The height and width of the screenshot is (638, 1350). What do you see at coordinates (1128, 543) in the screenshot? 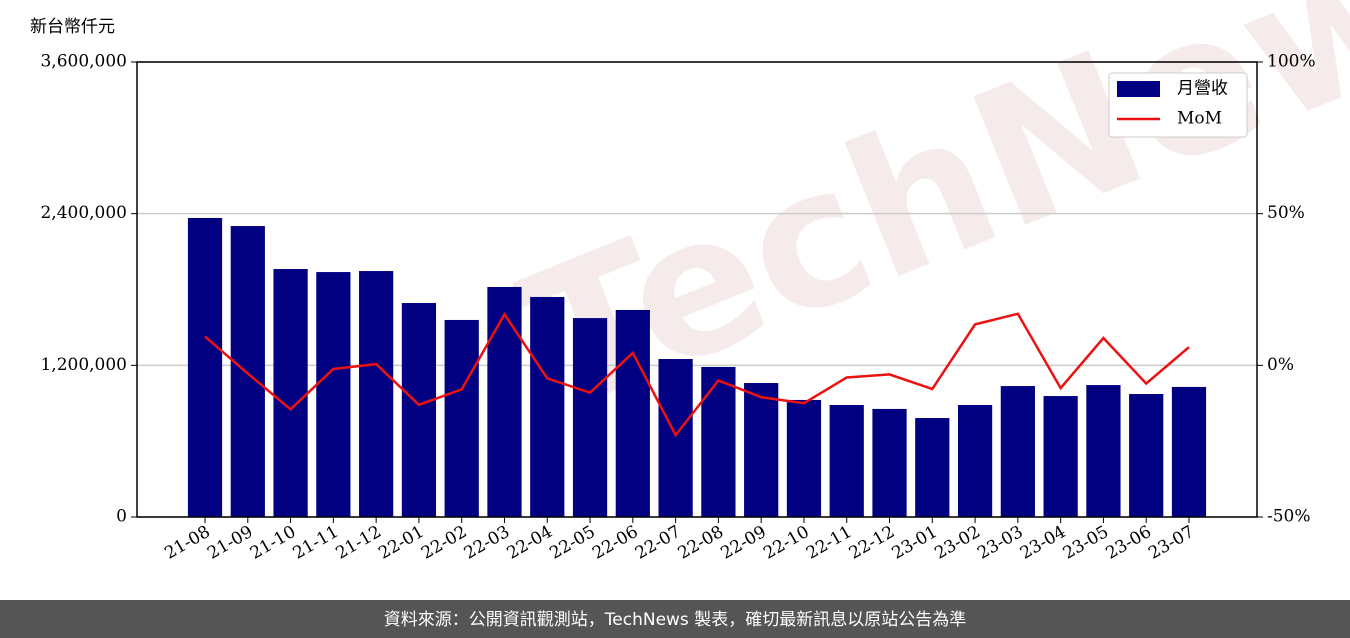
I see `x-tick-label: 23-06` at bounding box center [1128, 543].